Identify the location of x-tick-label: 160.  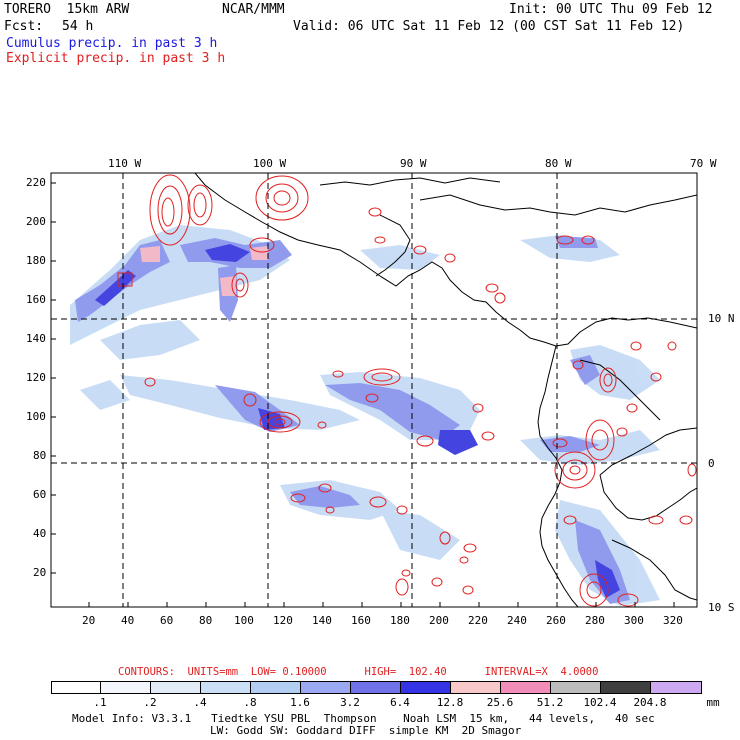
(361, 620).